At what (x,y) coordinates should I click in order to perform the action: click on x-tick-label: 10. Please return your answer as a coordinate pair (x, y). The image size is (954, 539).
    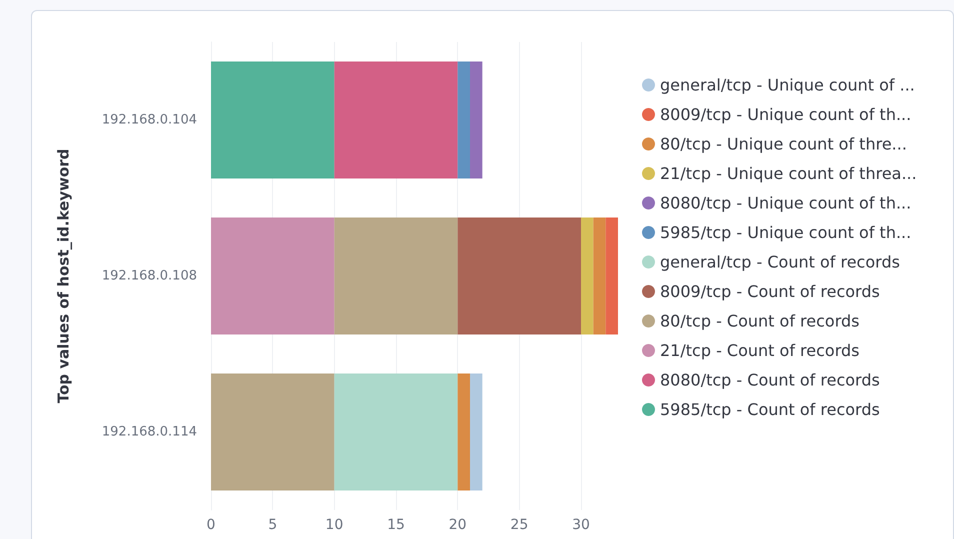
    Looking at the image, I should click on (334, 525).